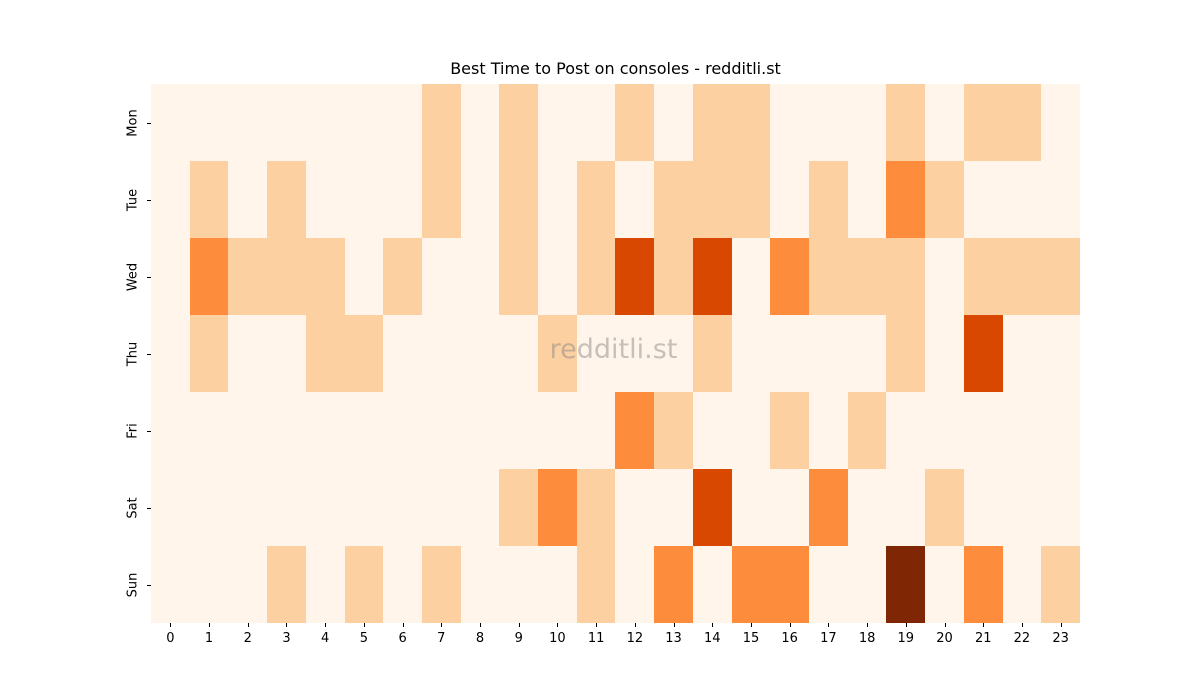 Image resolution: width=1200 pixels, height=700 pixels. I want to click on x-tick-label: 4, so click(325, 638).